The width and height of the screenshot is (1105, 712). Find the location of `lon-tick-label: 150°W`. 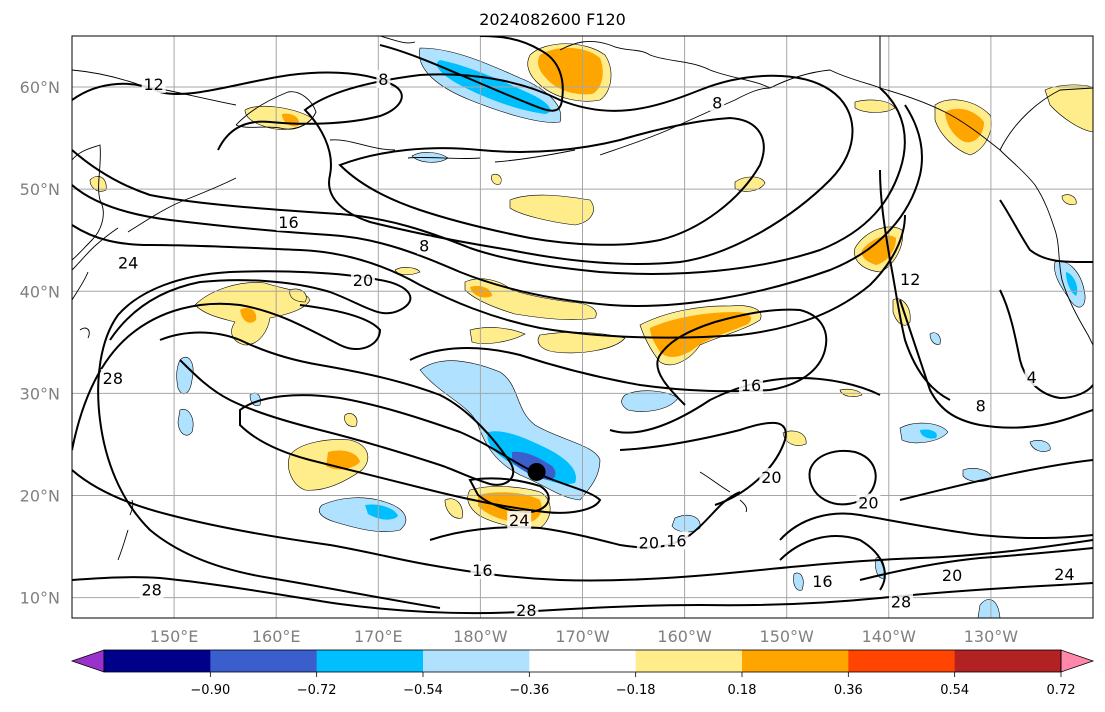

lon-tick-label: 150°W is located at coordinates (787, 636).